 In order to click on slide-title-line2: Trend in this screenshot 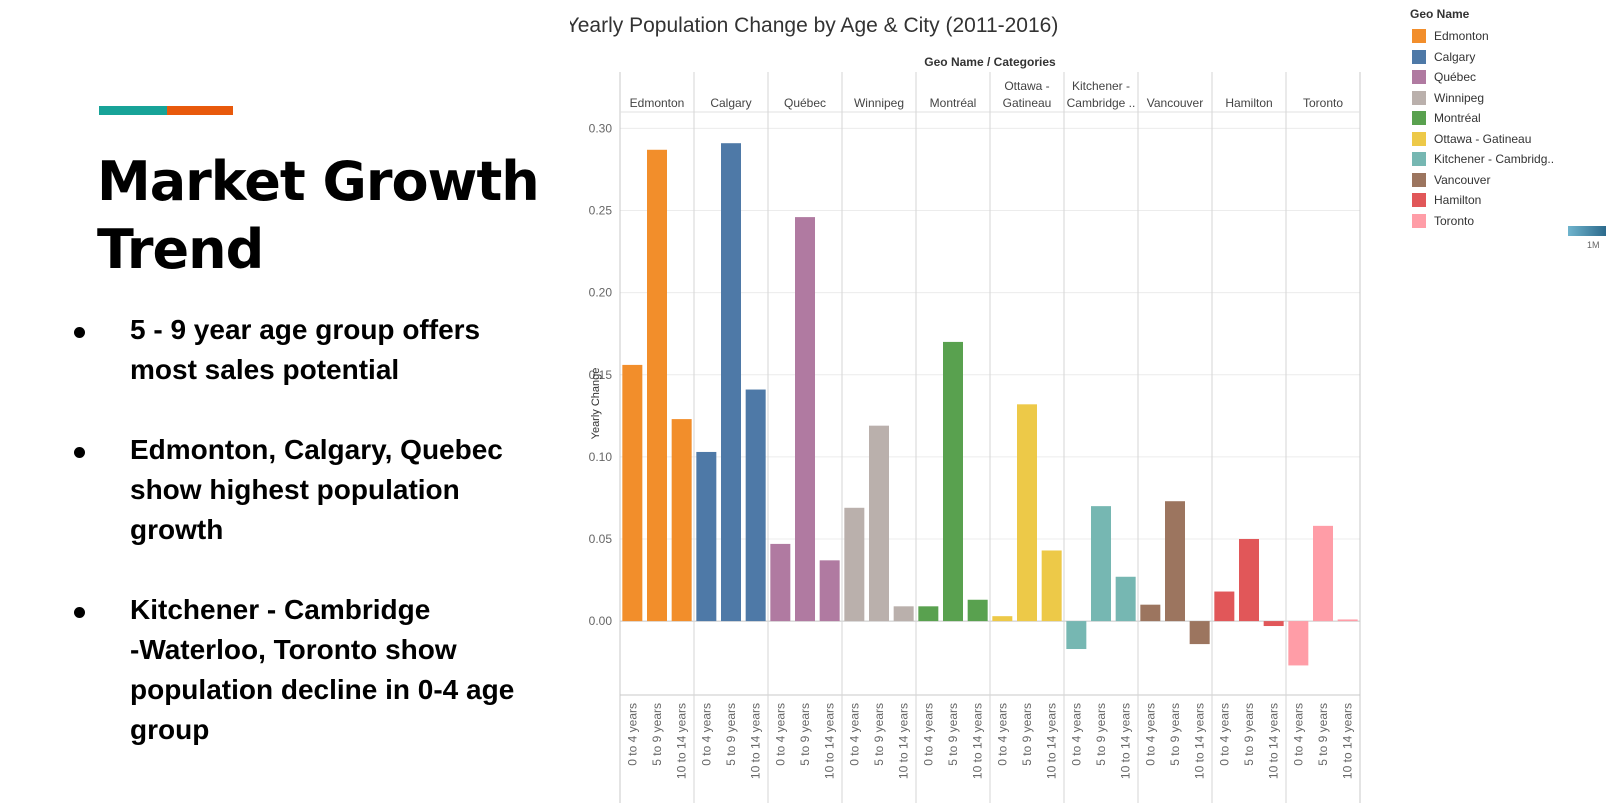, I will do `click(180, 249)`.